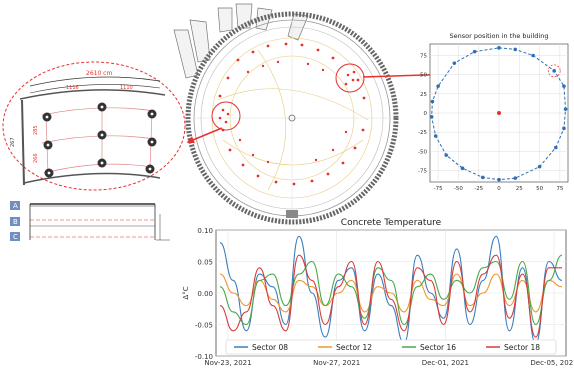  Describe the element at coordinates (15, 237) in the screenshot. I see `row-c-label: C` at that location.